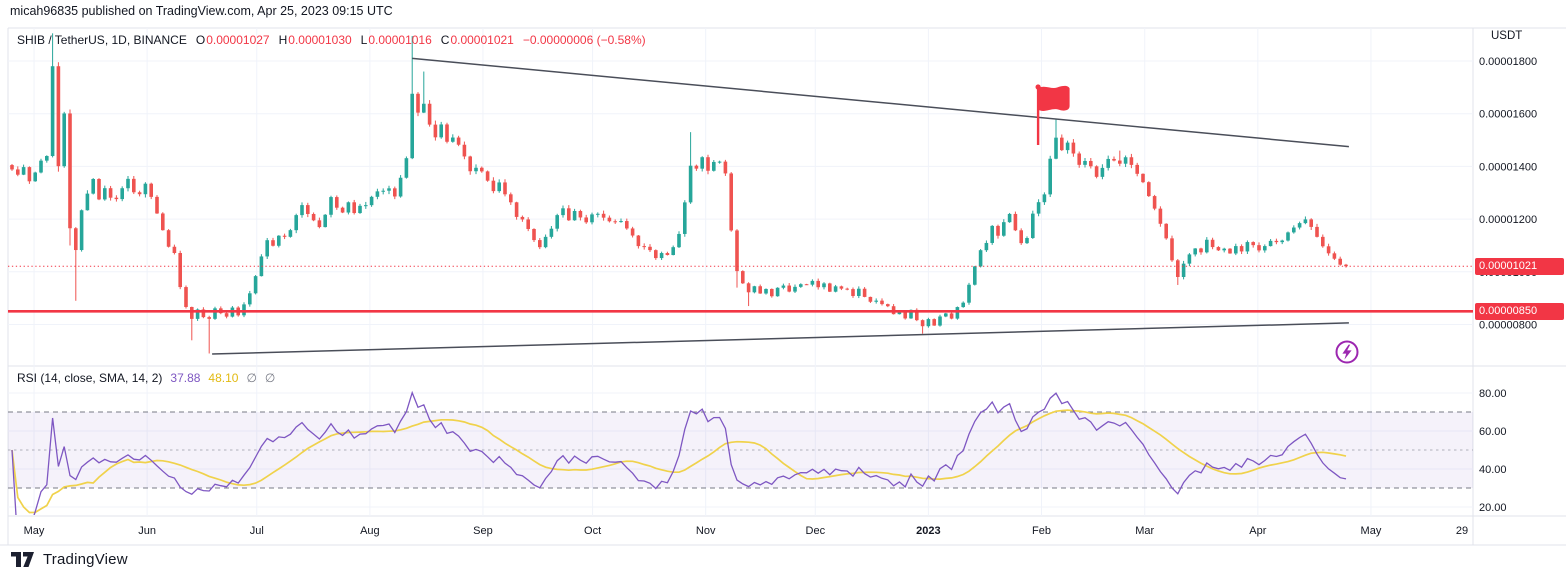 The width and height of the screenshot is (1566, 579). Describe the element at coordinates (370, 531) in the screenshot. I see `time-axis-label: Aug` at that location.